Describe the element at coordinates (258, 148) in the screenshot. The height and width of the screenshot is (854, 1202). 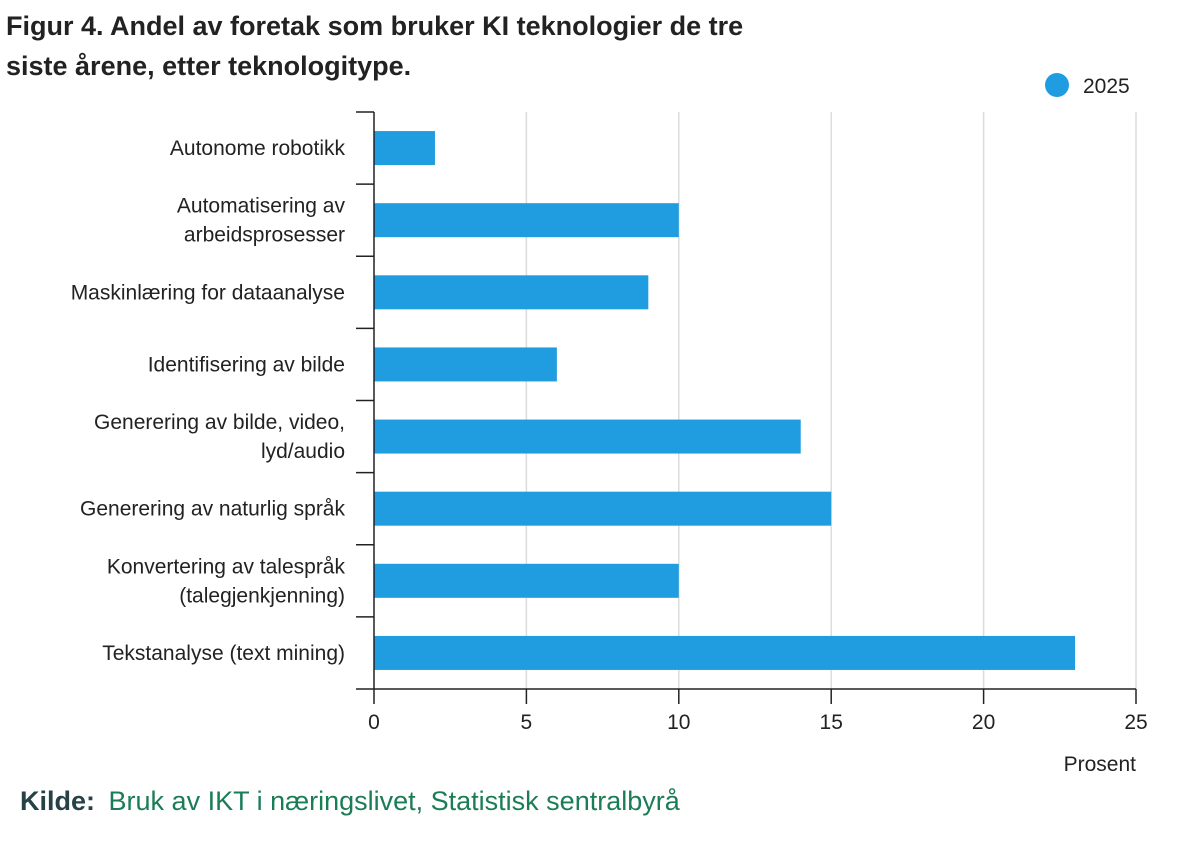
I see `category-label: Autonome robotikk` at that location.